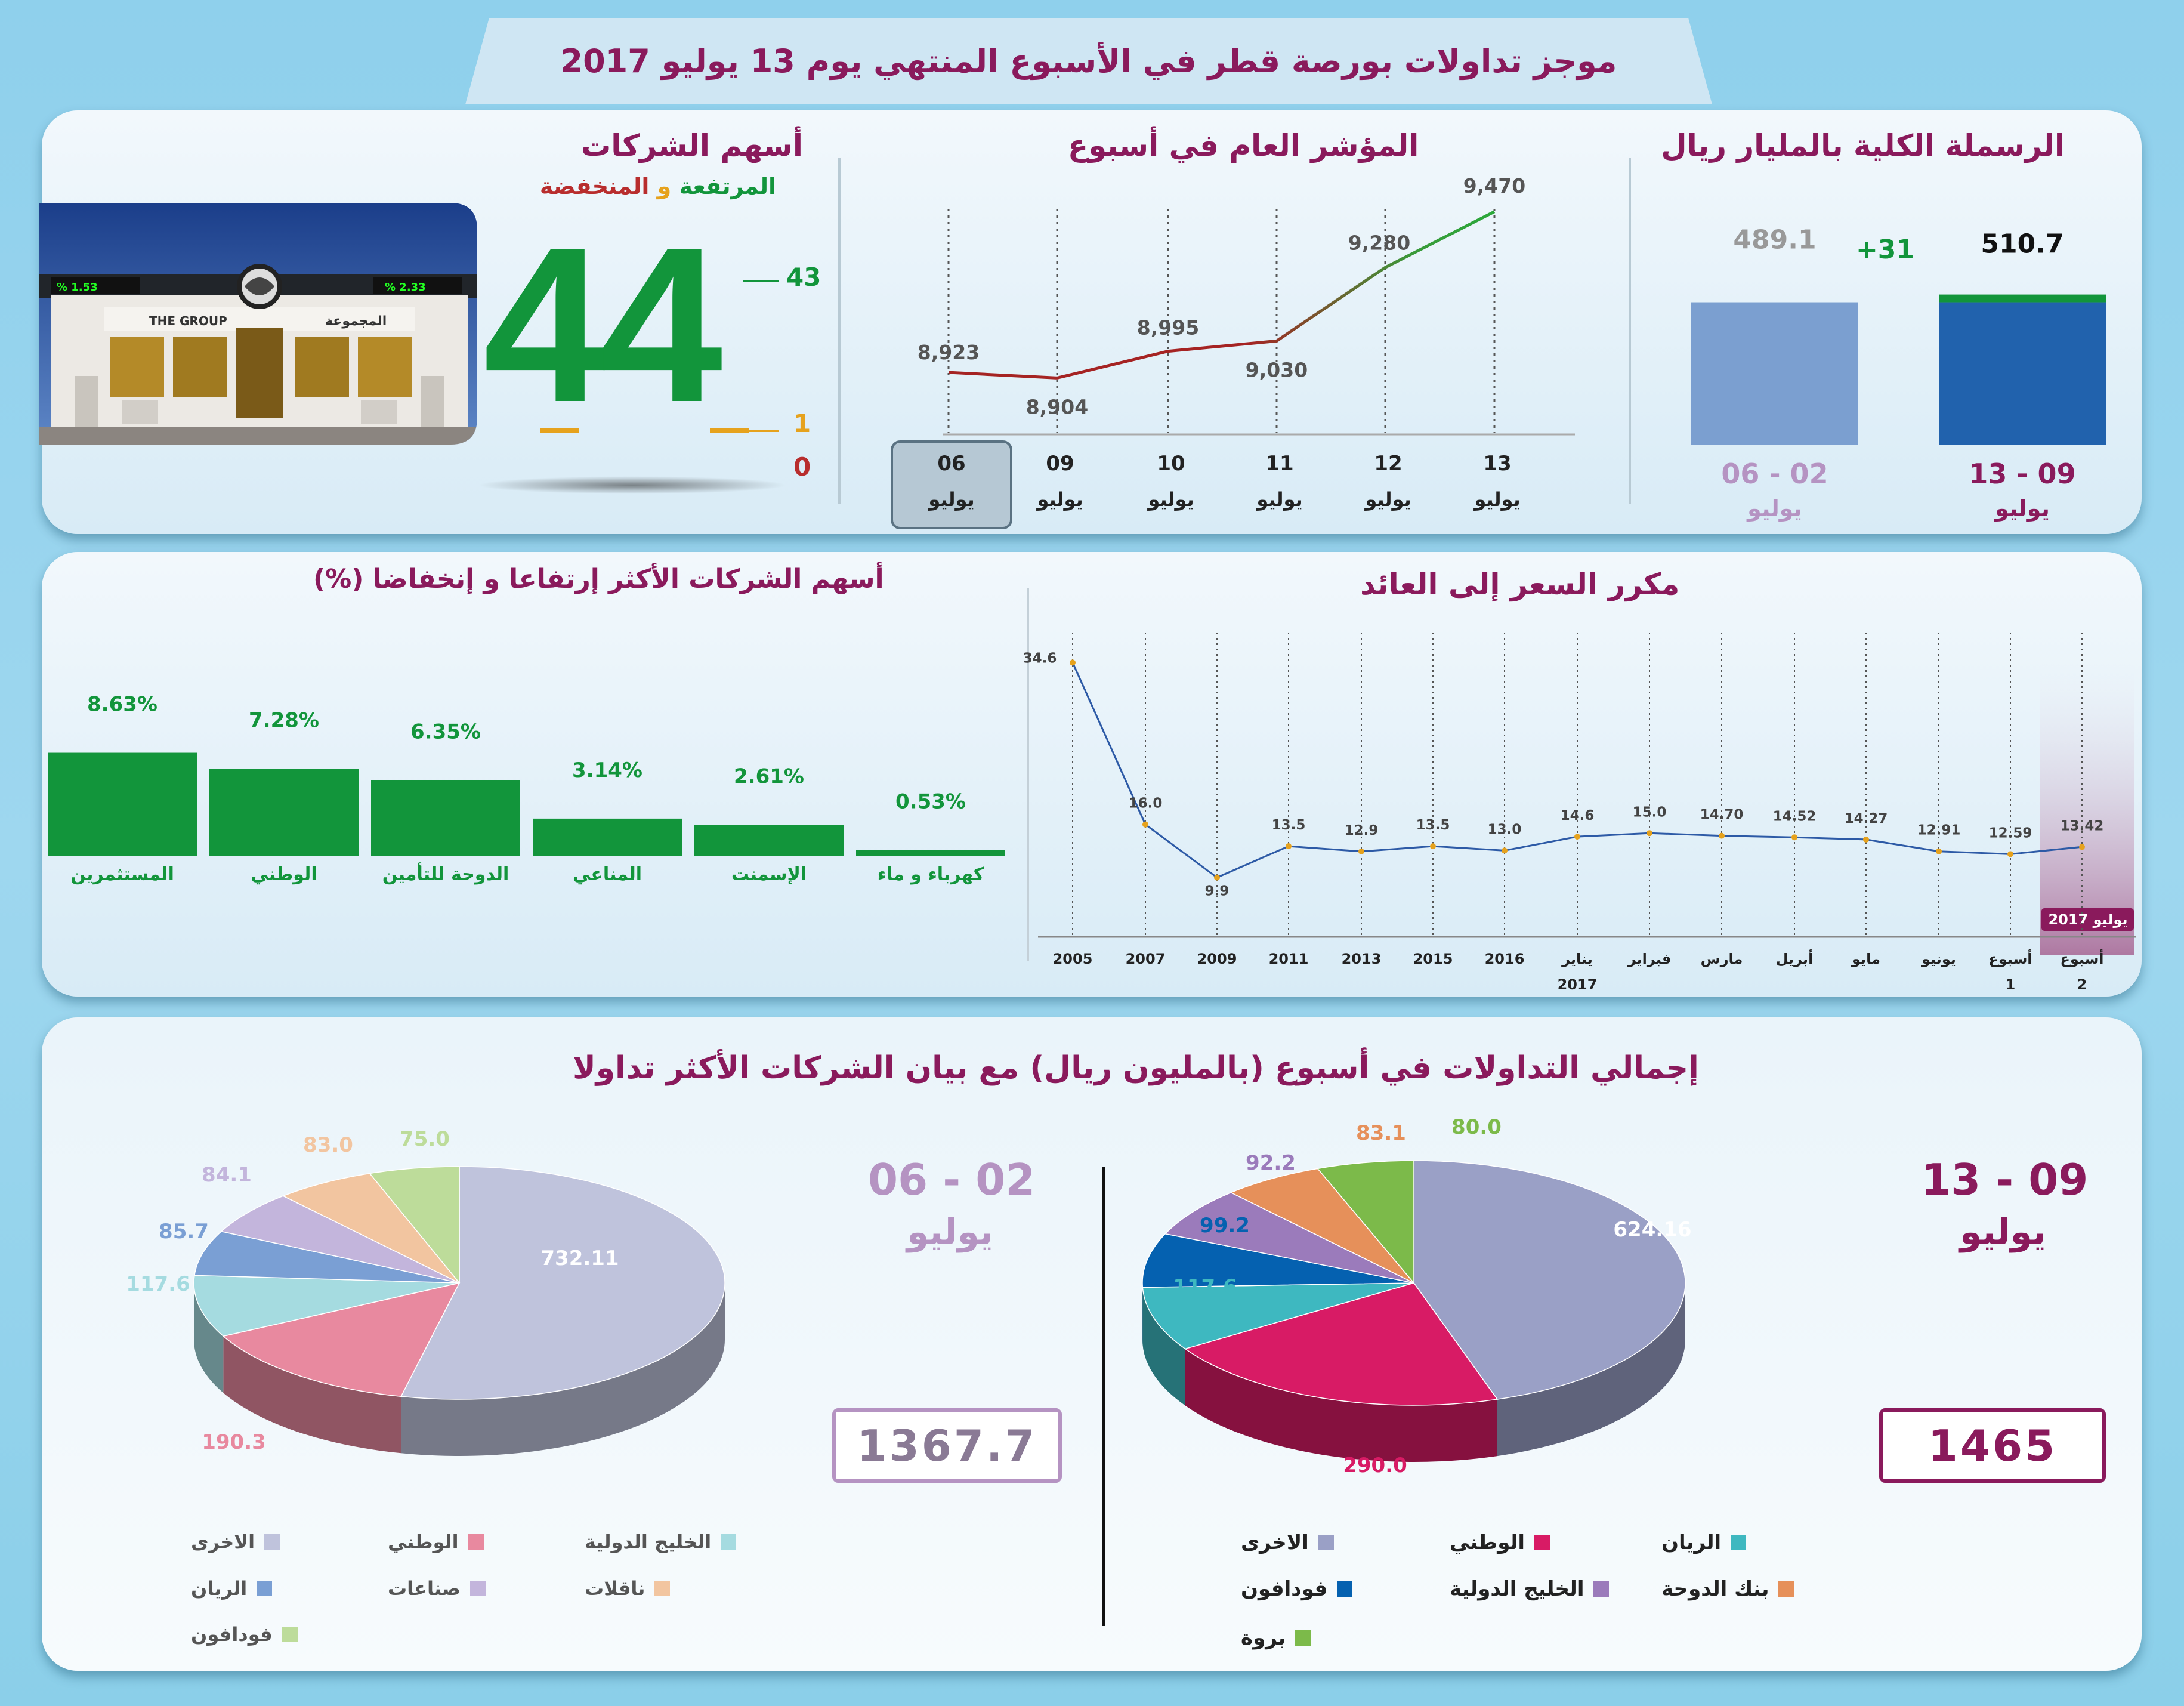 This screenshot has width=2184, height=1706. Describe the element at coordinates (1652, 1230) in the screenshot. I see `slice-label: 624.16` at that location.